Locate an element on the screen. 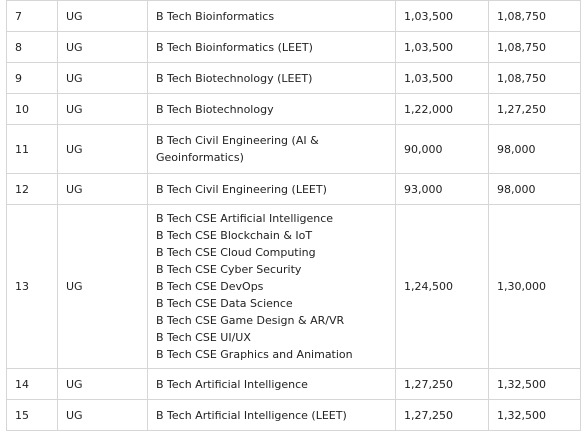 The image size is (584, 432). cell-course: B Tech Artificial Intelligence (LEET) is located at coordinates (271, 415).